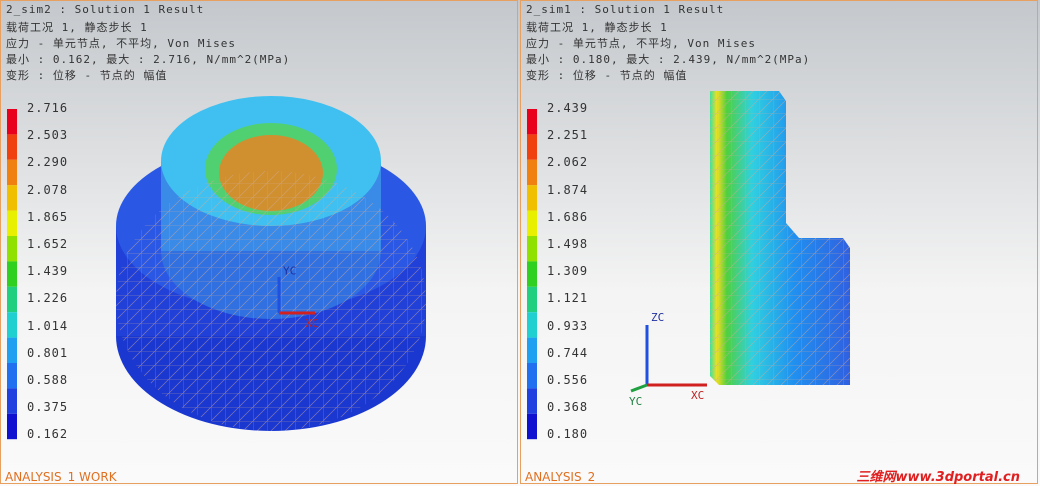 This screenshot has height=486, width=1040. Describe the element at coordinates (568, 325) in the screenshot. I see `legend-label: 0.933` at that location.